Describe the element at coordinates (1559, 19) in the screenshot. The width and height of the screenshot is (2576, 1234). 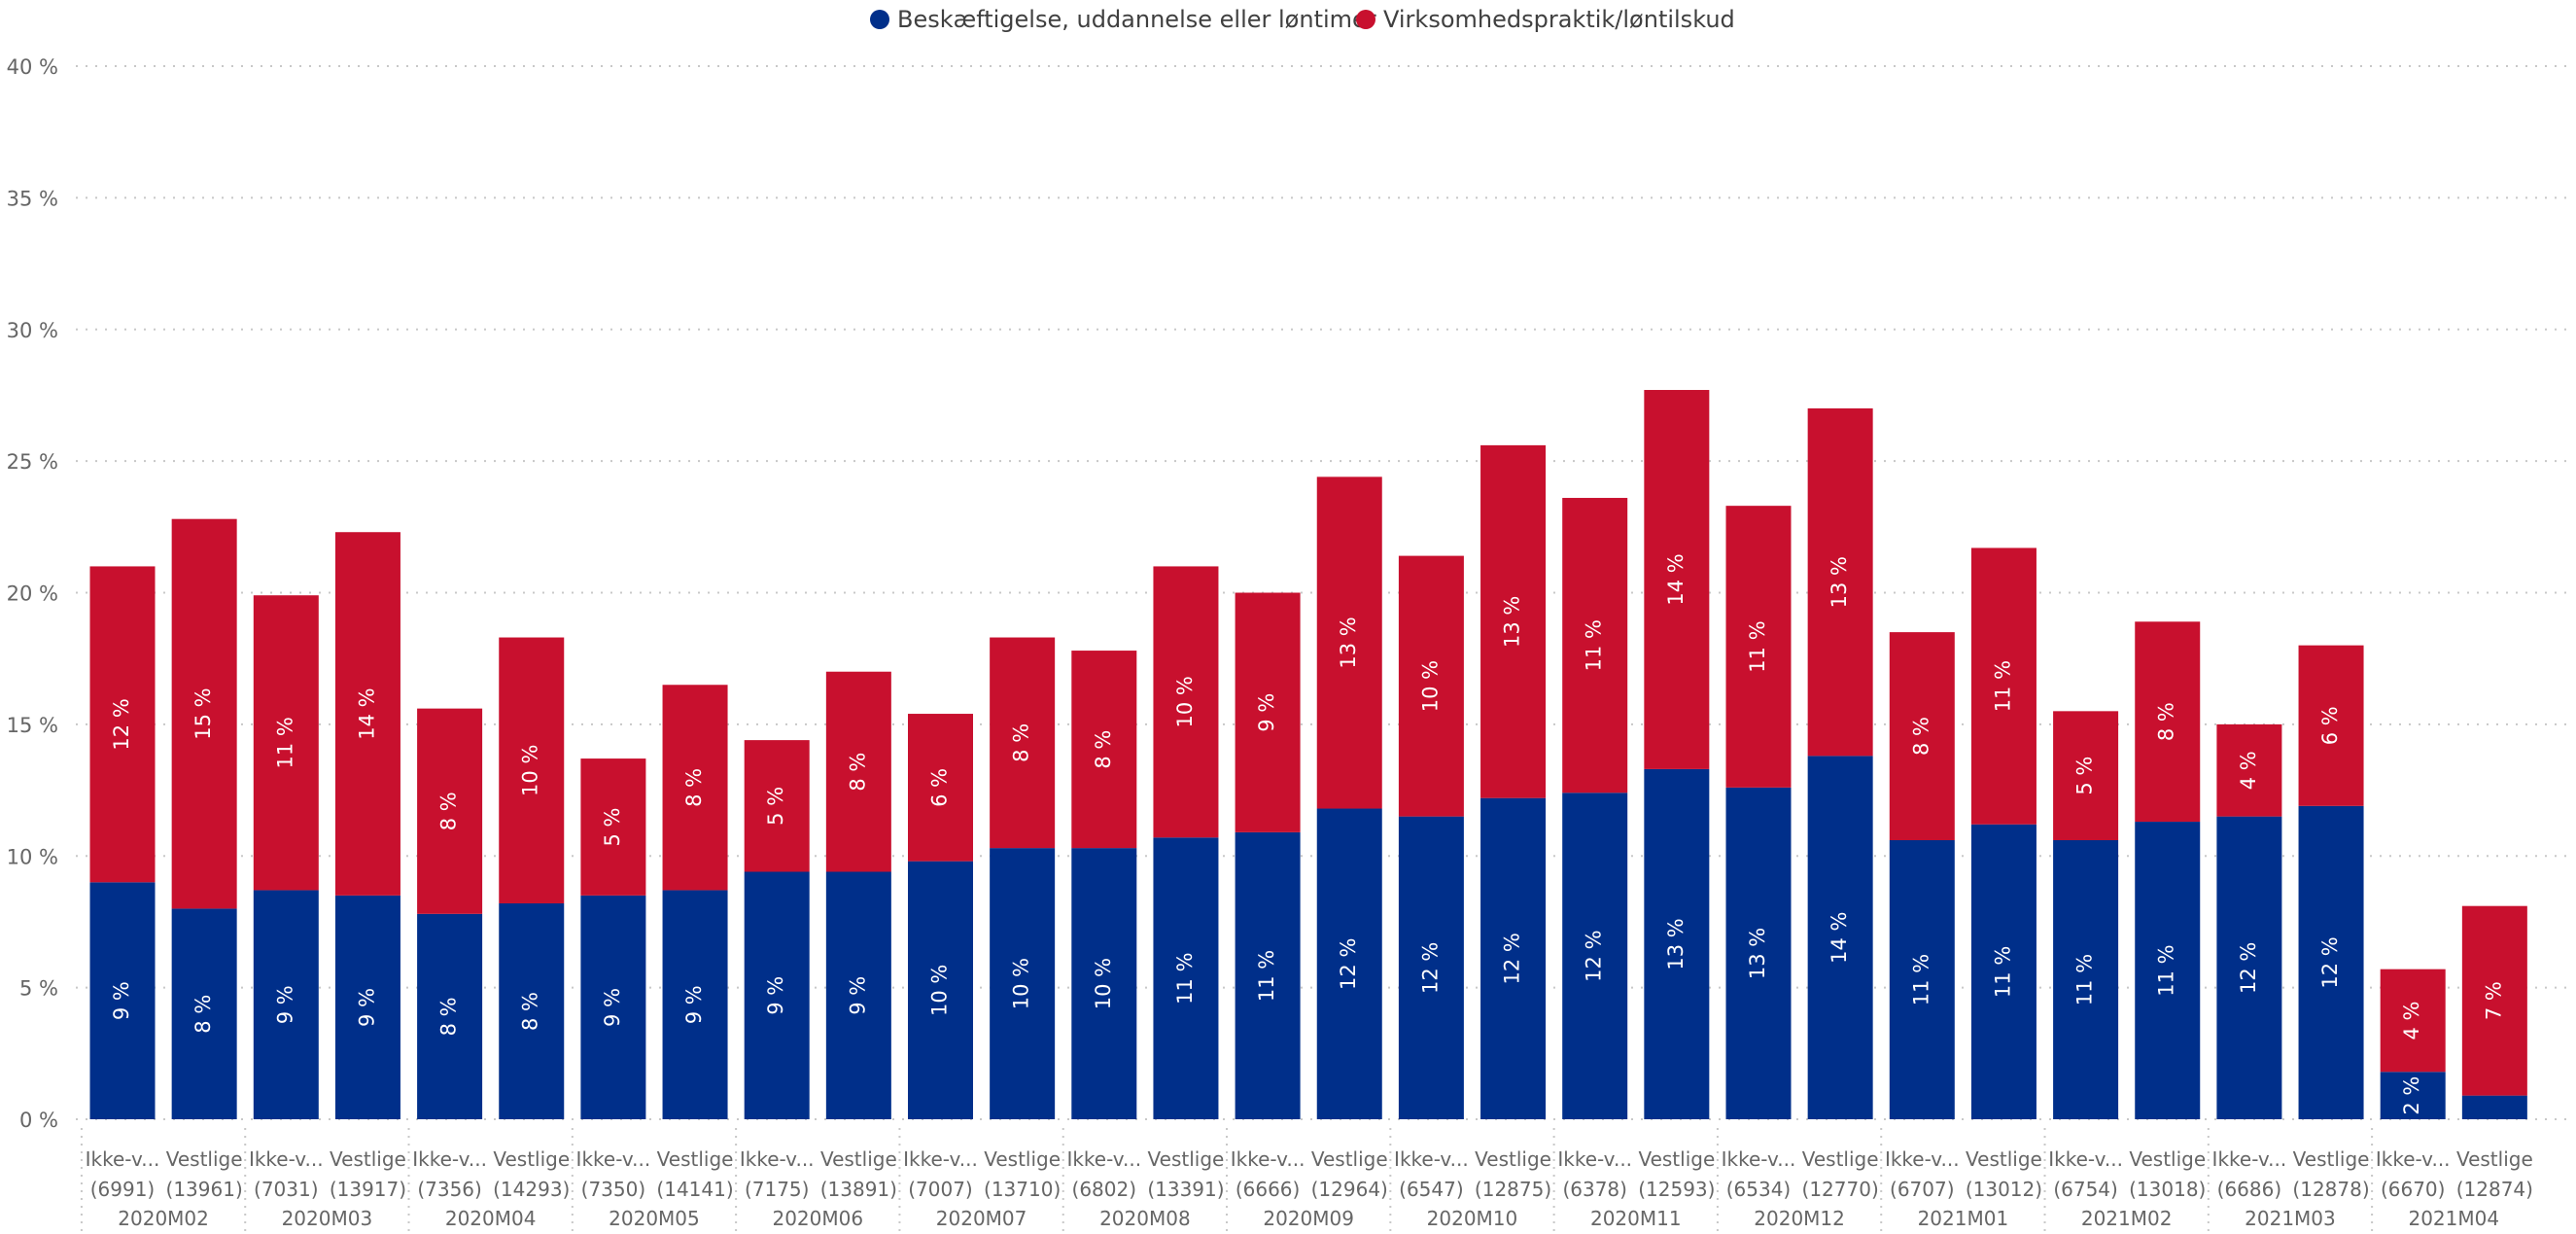
I see `legend-label-series2: Virksomhedspraktik/løntilskud` at that location.